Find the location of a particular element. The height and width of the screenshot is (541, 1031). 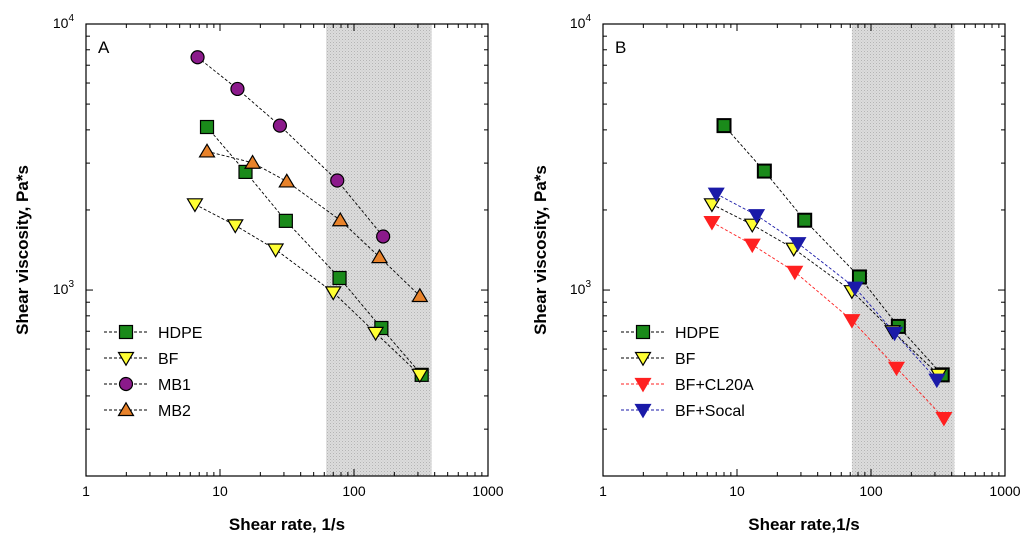

legend-label-bf-socal: BF+Socal is located at coordinates (710, 411).